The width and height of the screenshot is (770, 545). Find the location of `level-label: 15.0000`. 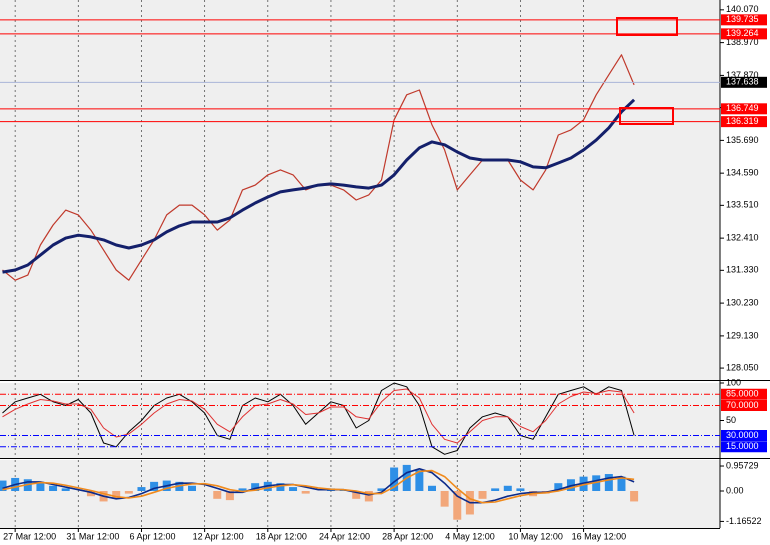

level-label: 15.0000 is located at coordinates (742, 446).